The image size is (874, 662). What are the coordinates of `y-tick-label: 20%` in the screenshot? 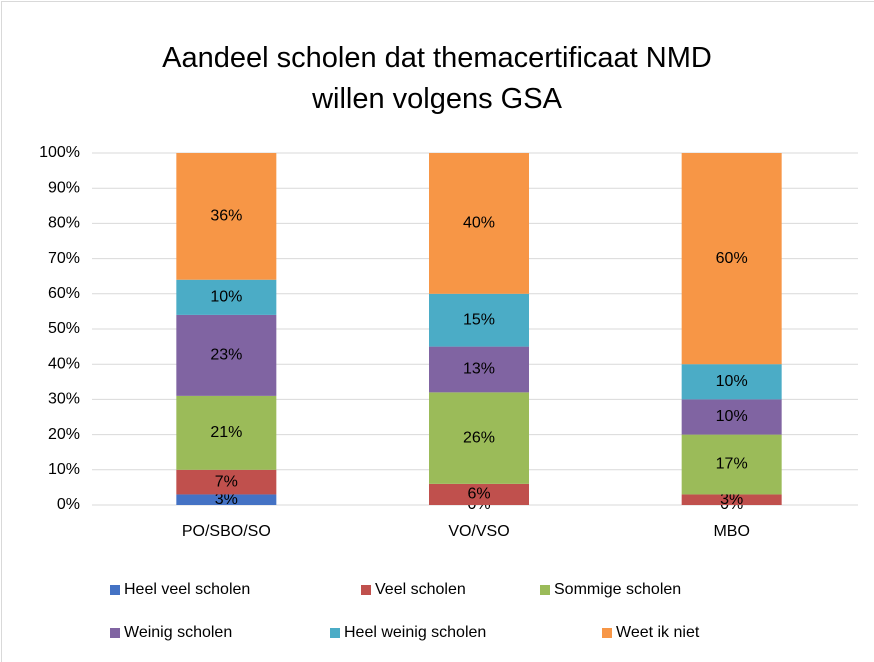 It's located at (64, 434).